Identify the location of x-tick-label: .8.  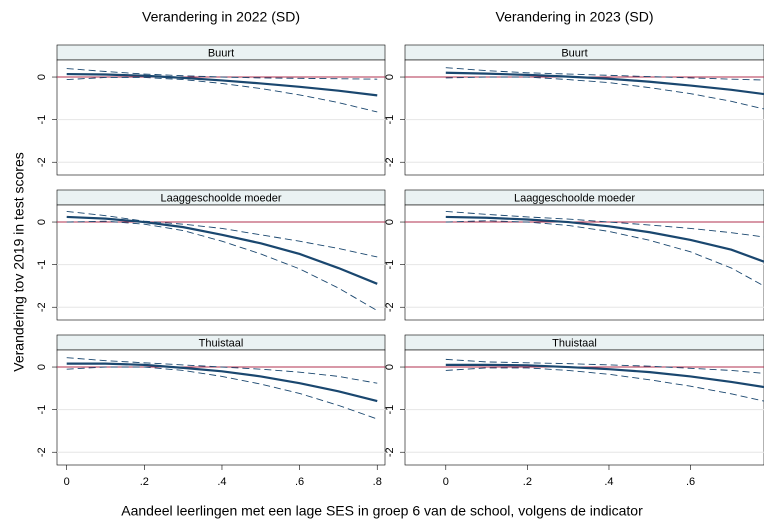
(377, 482).